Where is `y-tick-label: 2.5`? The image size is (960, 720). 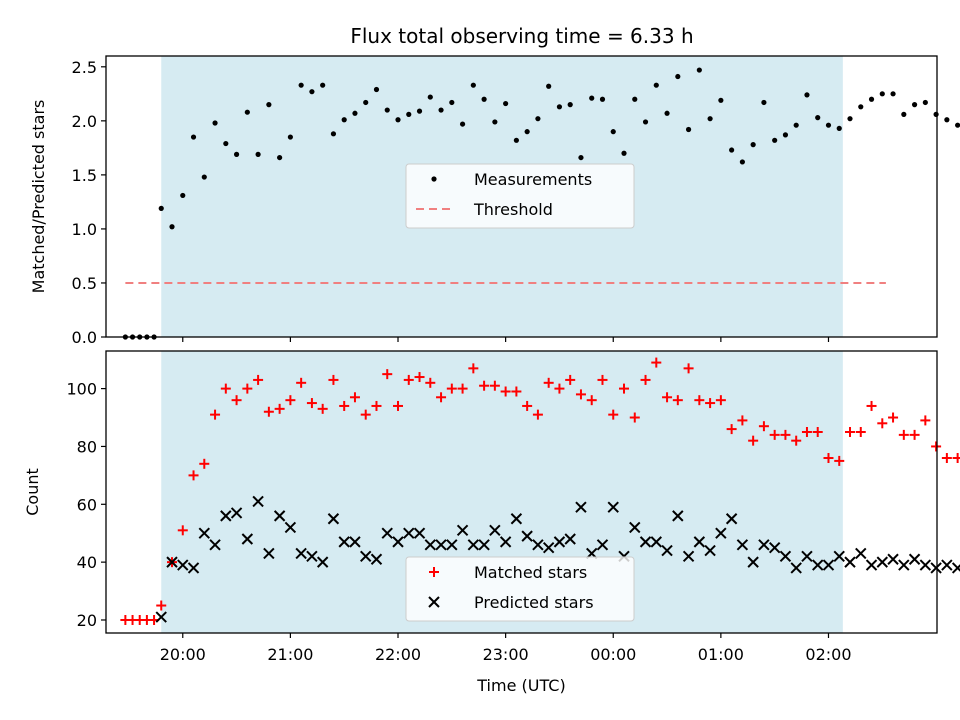 y-tick-label: 2.5 is located at coordinates (84, 67).